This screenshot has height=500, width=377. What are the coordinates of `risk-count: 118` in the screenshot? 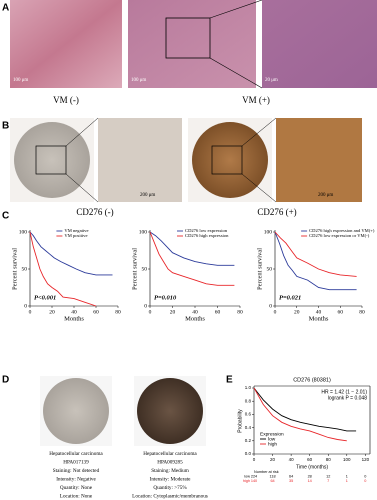 It's located at (273, 477).